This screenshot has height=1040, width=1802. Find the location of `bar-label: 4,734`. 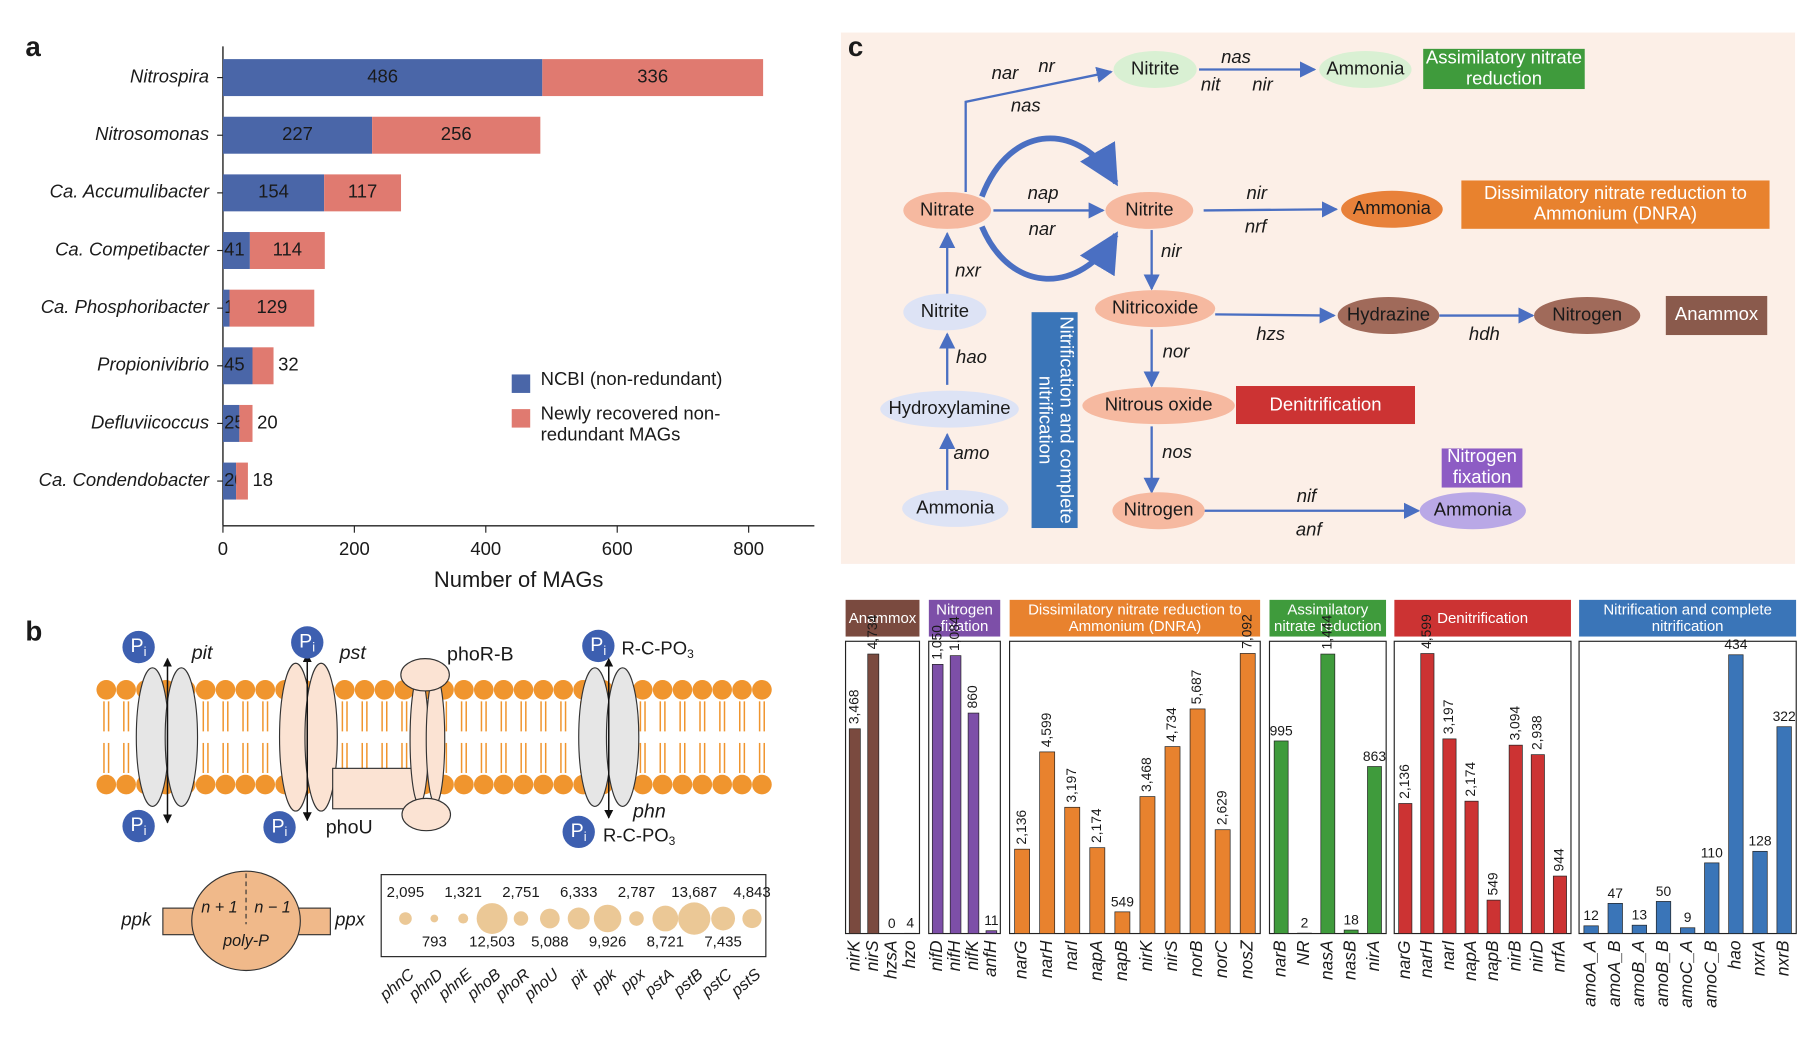

bar-label: 4,734 is located at coordinates (872, 631).